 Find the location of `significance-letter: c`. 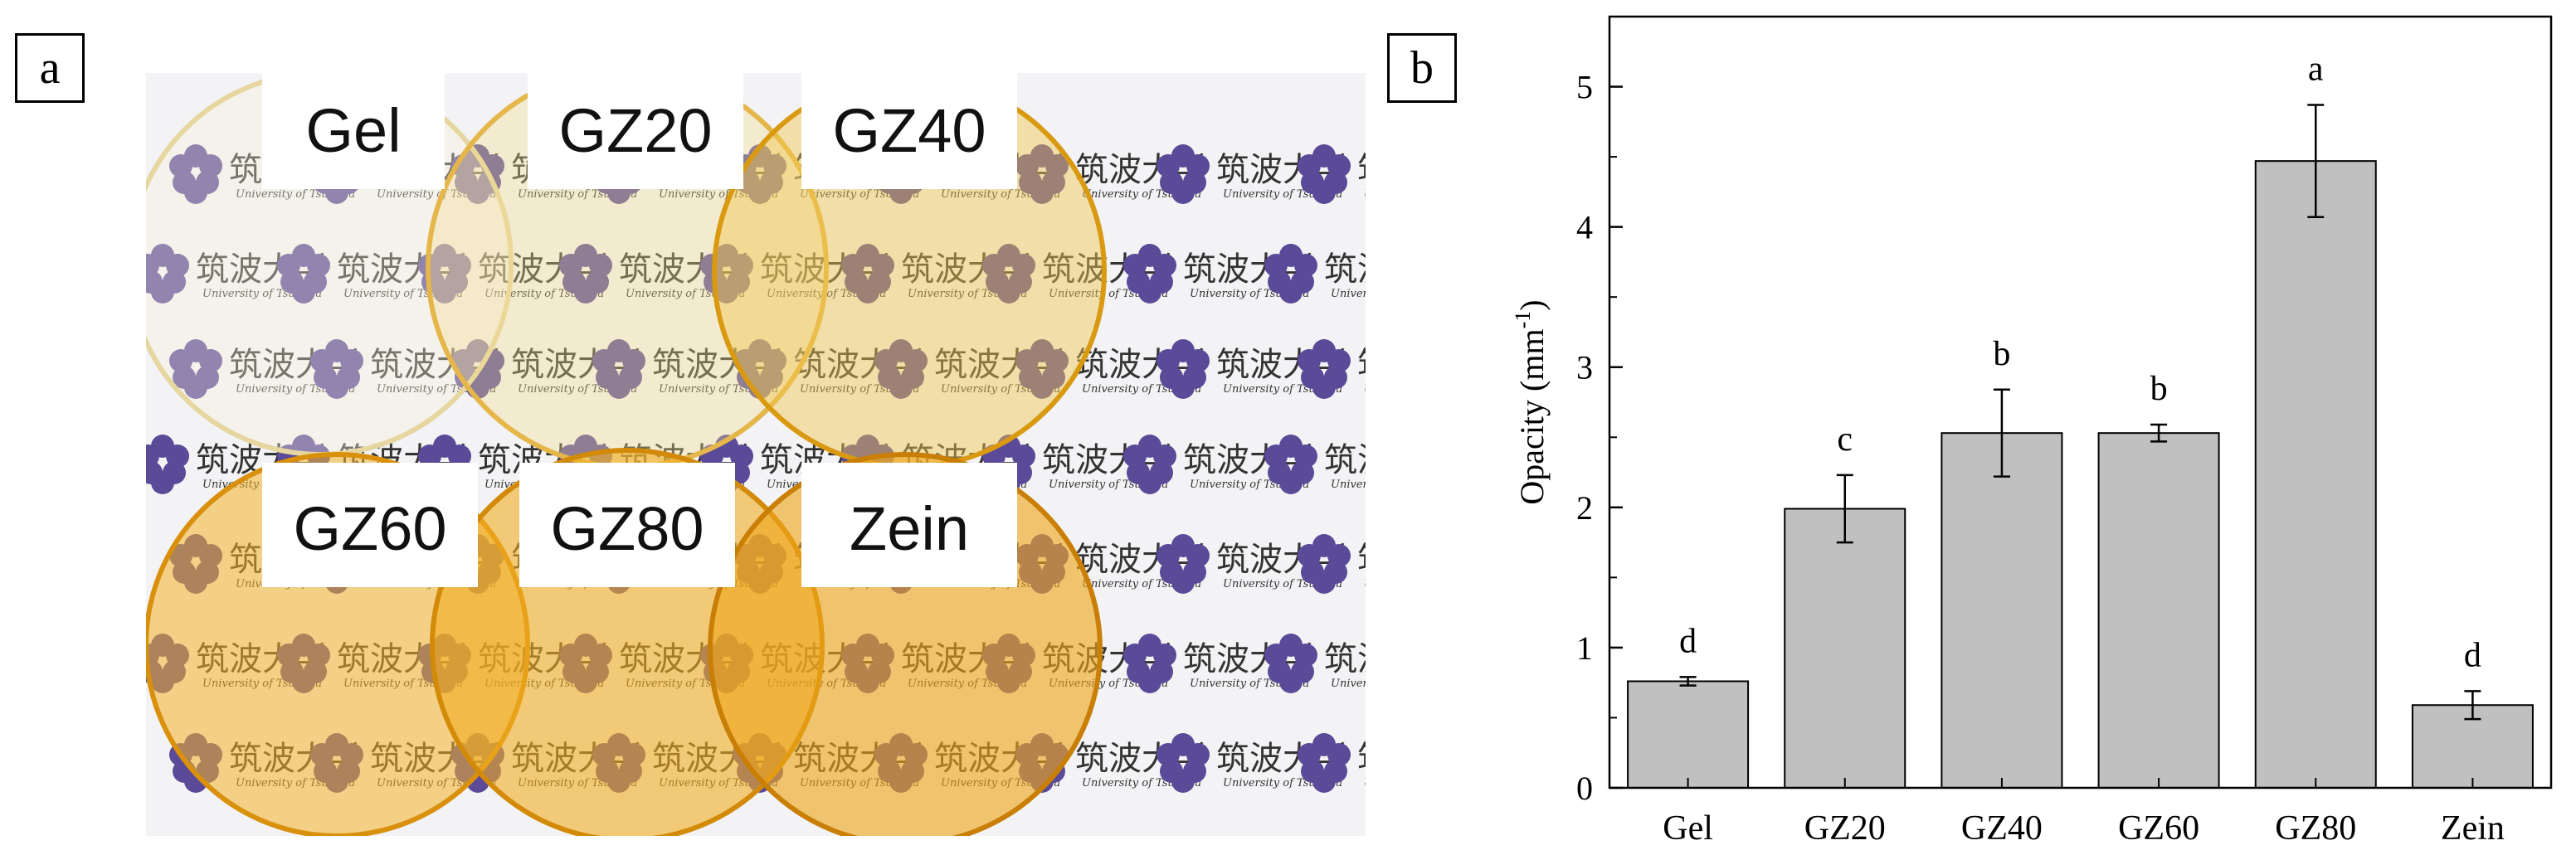

significance-letter: c is located at coordinates (1845, 439).